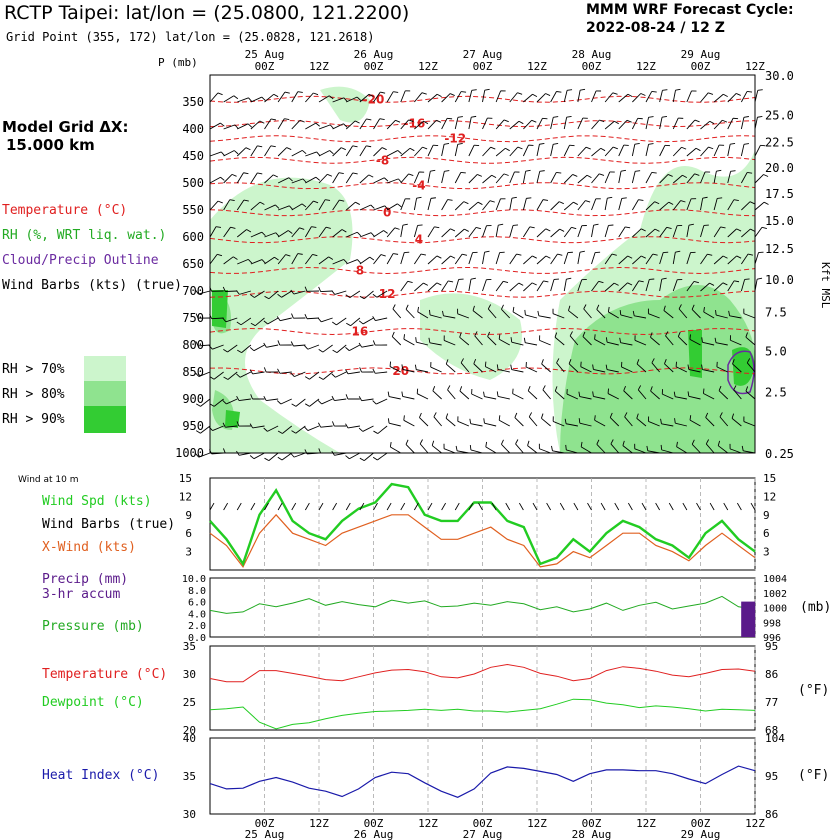  Describe the element at coordinates (646, 66) in the screenshot. I see `hour-label-top: 12Z` at that location.